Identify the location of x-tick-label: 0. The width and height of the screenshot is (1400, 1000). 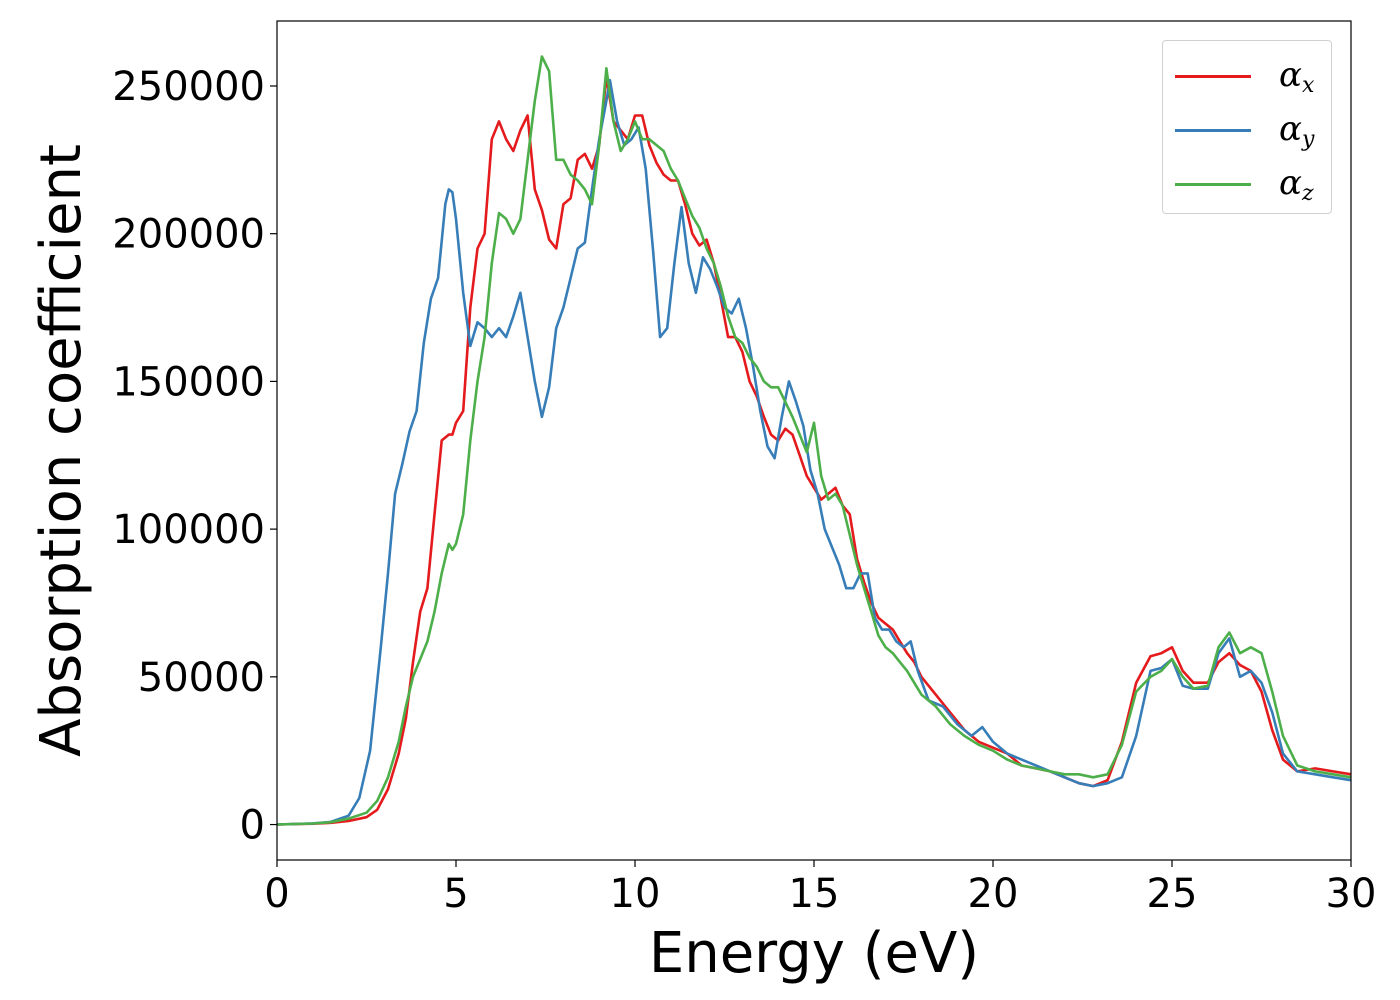
(276, 894).